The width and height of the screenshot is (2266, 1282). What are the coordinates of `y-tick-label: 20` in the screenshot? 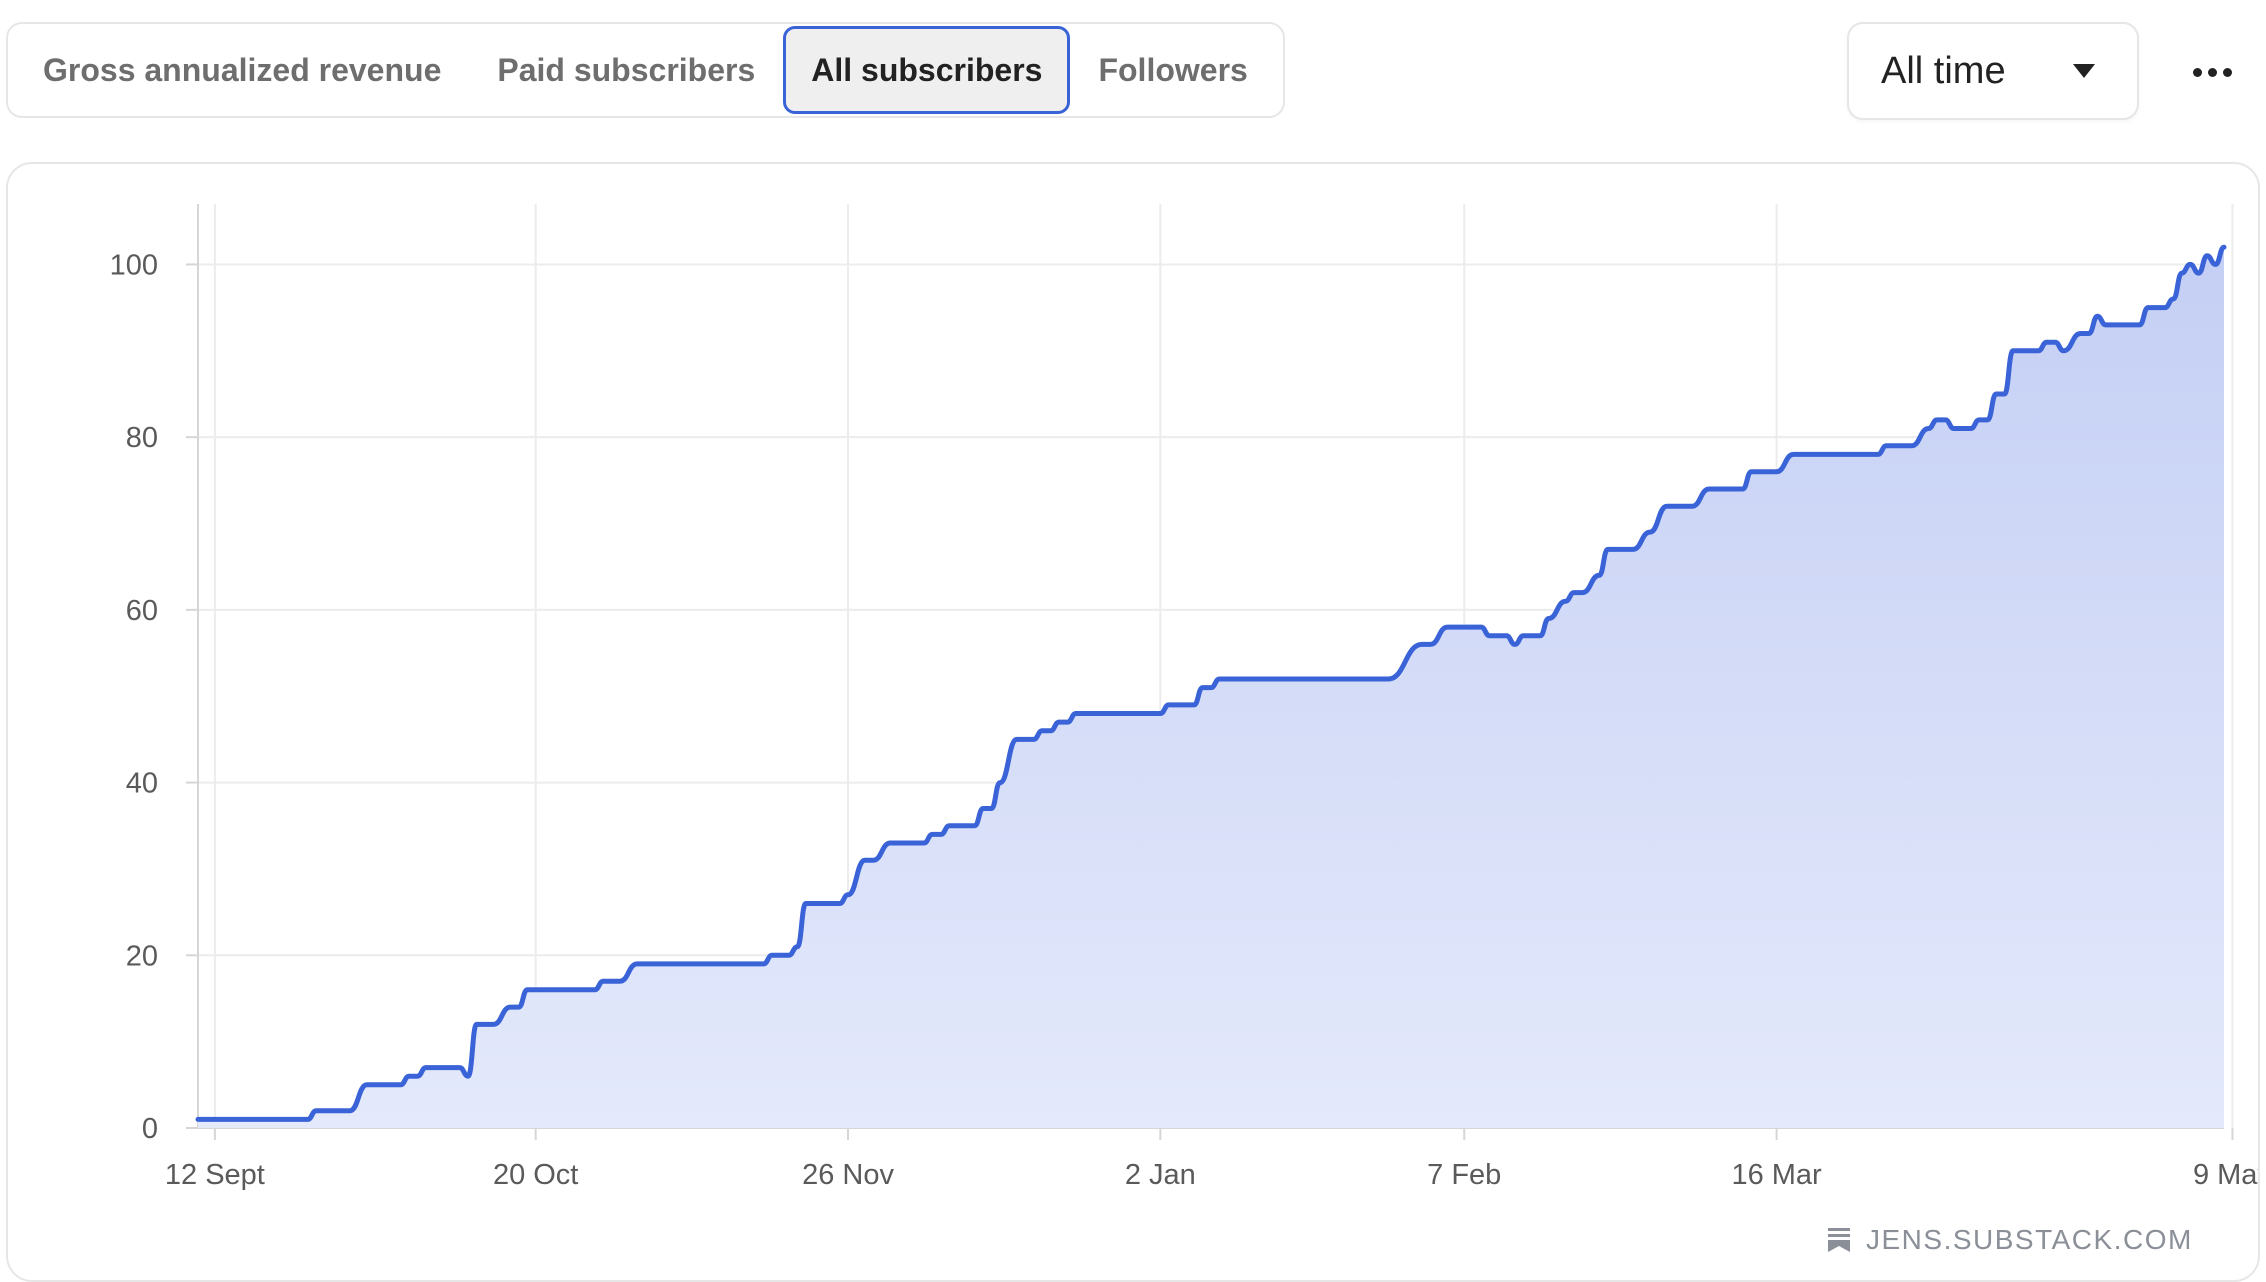 It's located at (142, 956).